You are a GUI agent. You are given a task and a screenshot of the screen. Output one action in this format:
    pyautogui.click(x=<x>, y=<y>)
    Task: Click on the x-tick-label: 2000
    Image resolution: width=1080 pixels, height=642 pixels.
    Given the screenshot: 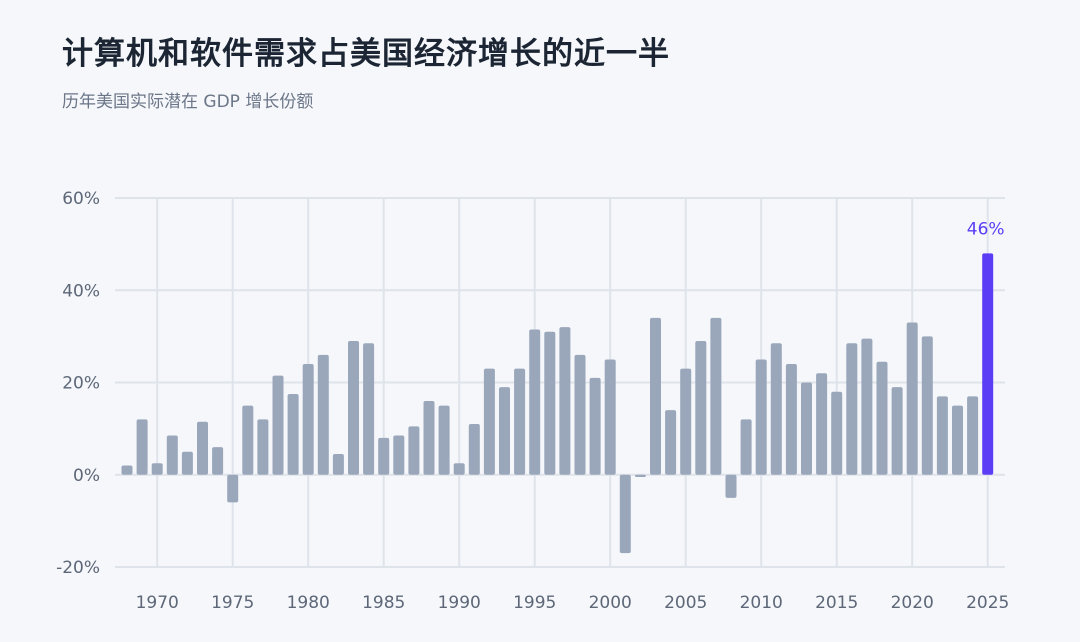 What is the action you would take?
    pyautogui.click(x=610, y=603)
    